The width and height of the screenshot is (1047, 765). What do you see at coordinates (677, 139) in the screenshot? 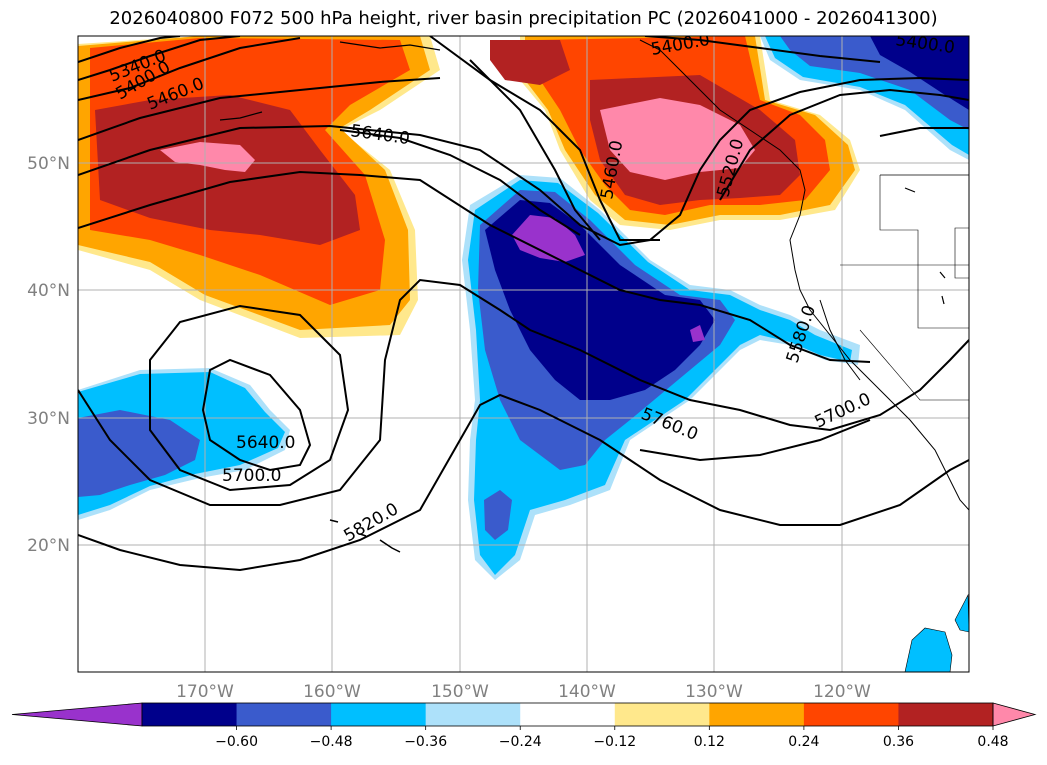
I see `positive-anomaly-ne-extreme` at bounding box center [677, 139].